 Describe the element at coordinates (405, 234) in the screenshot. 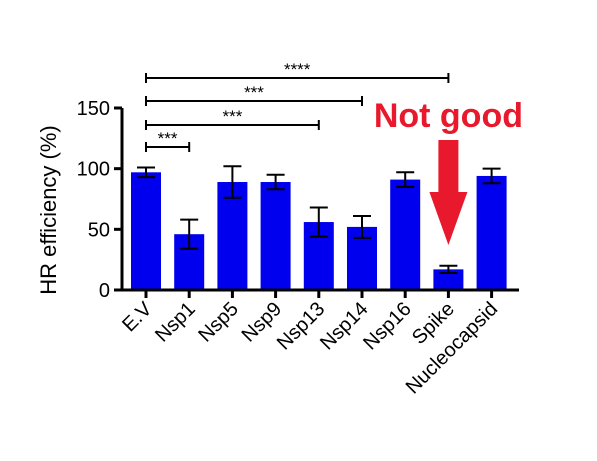

I see `bar-nsp16` at that location.